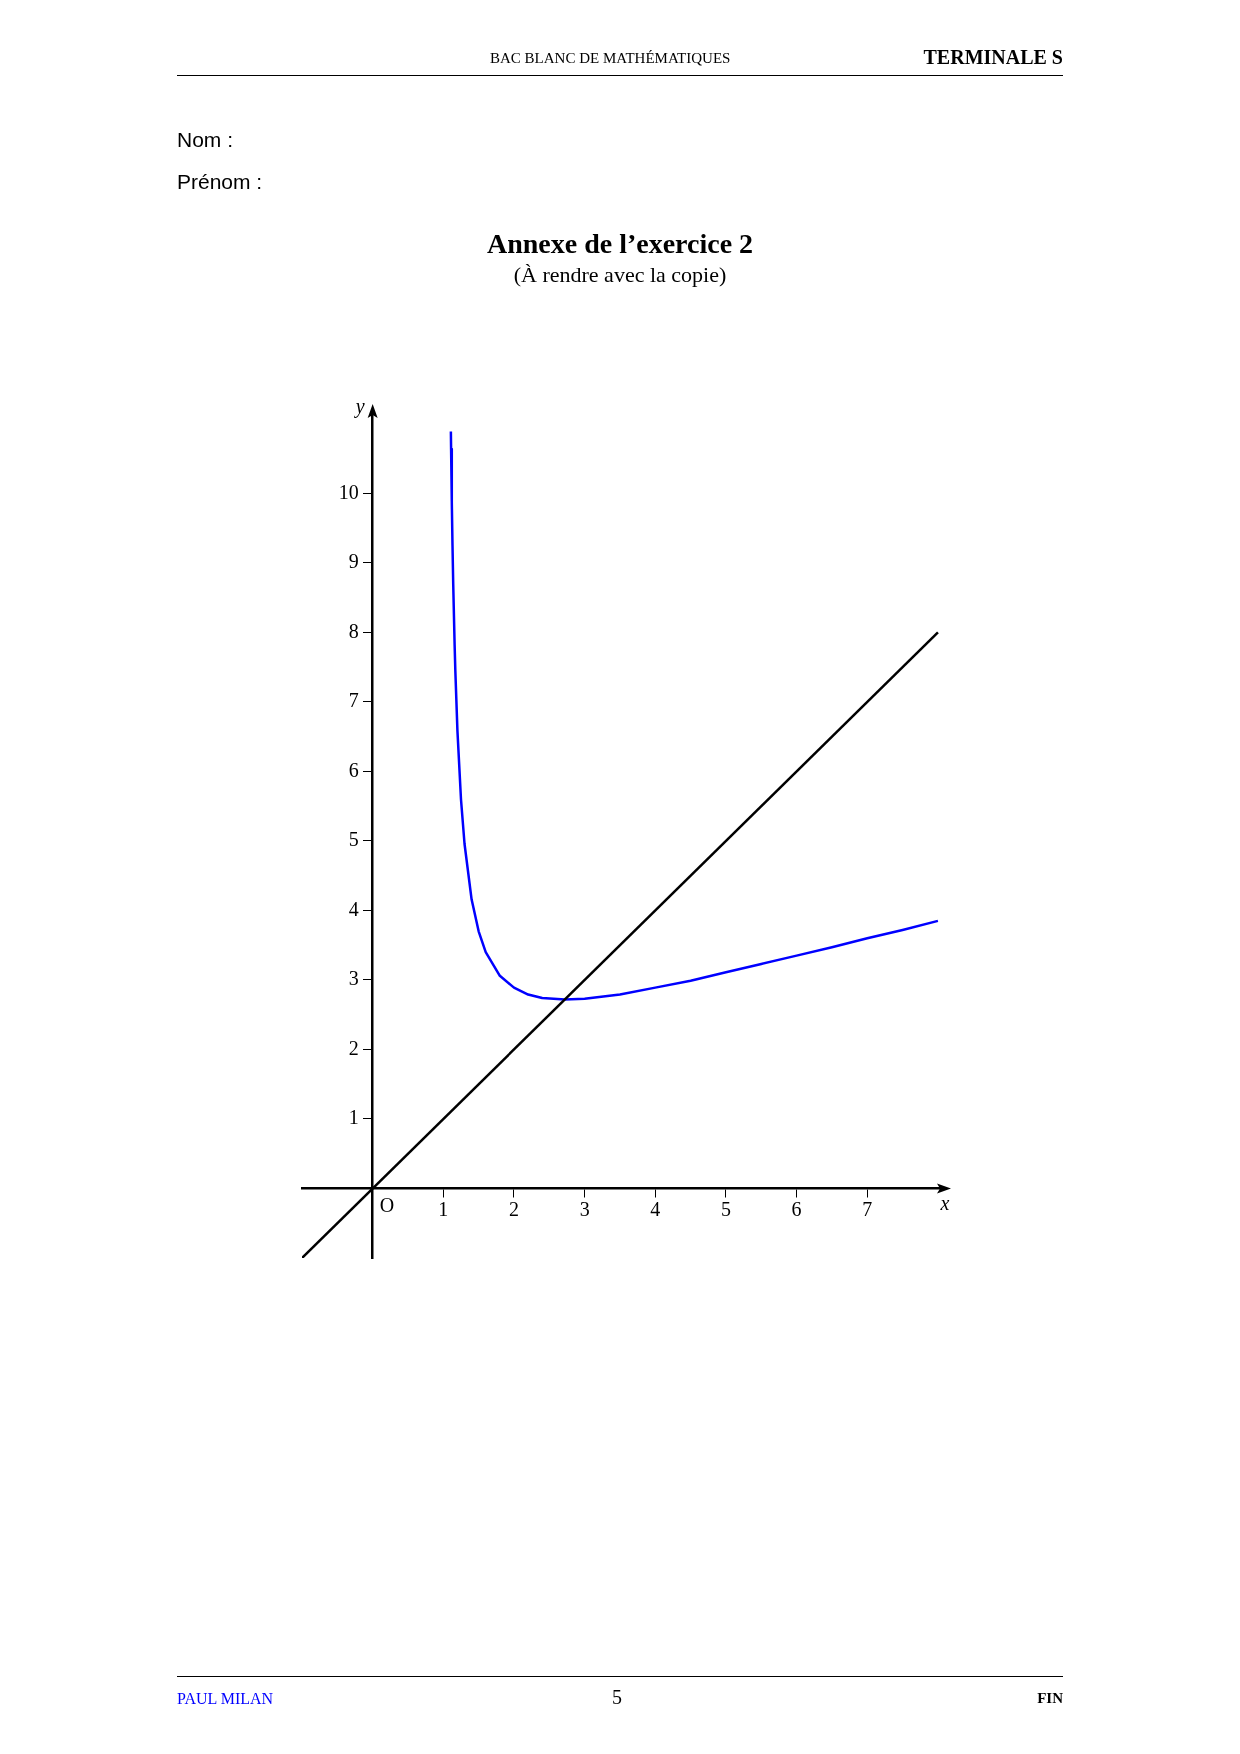 This screenshot has height=1754, width=1240. I want to click on y-tick-label: 8, so click(353, 630).